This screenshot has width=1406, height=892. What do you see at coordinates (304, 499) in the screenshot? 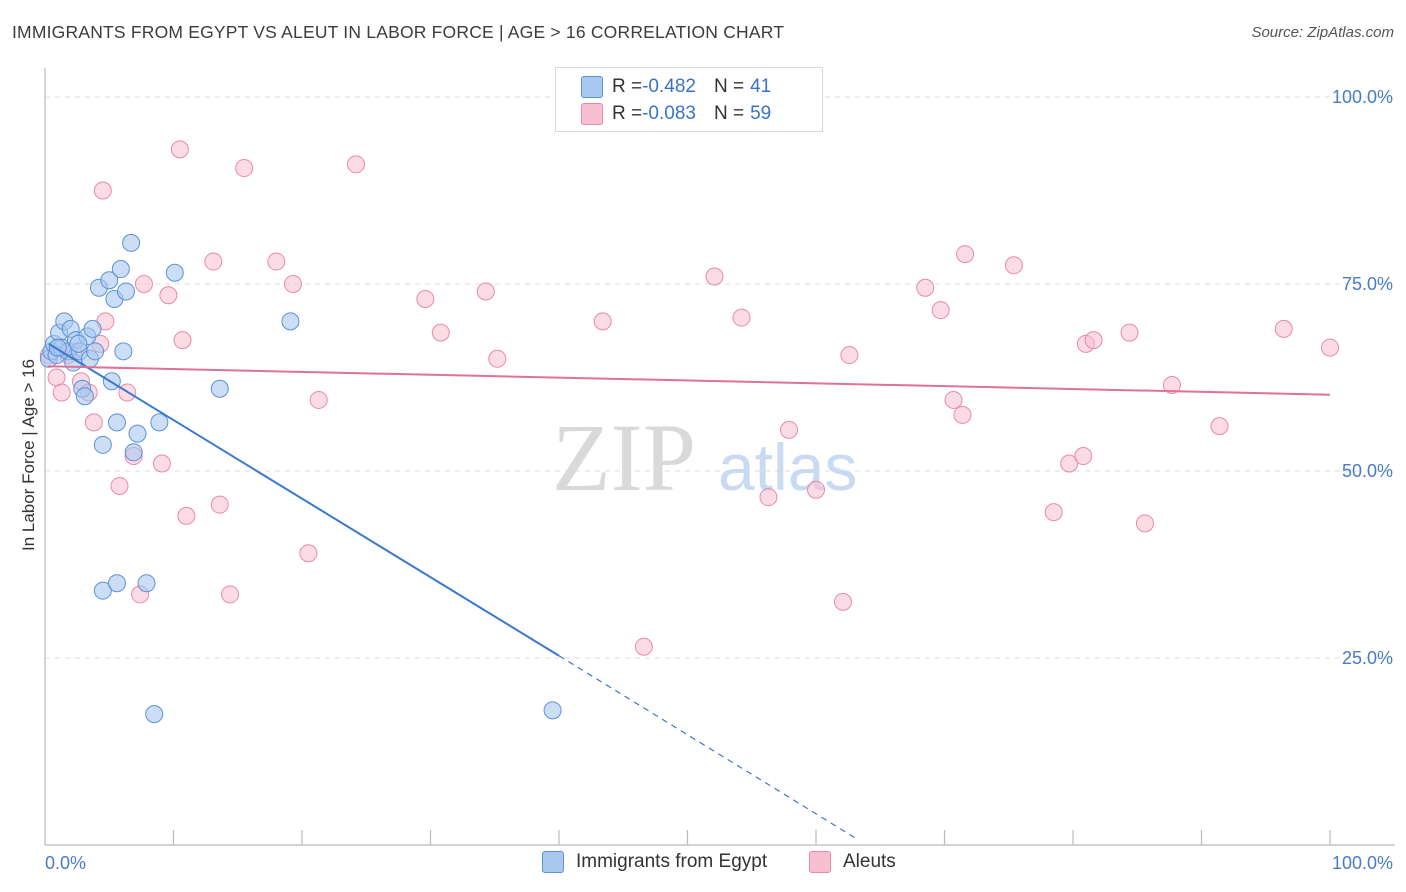
I see `egypt-trend-line` at bounding box center [304, 499].